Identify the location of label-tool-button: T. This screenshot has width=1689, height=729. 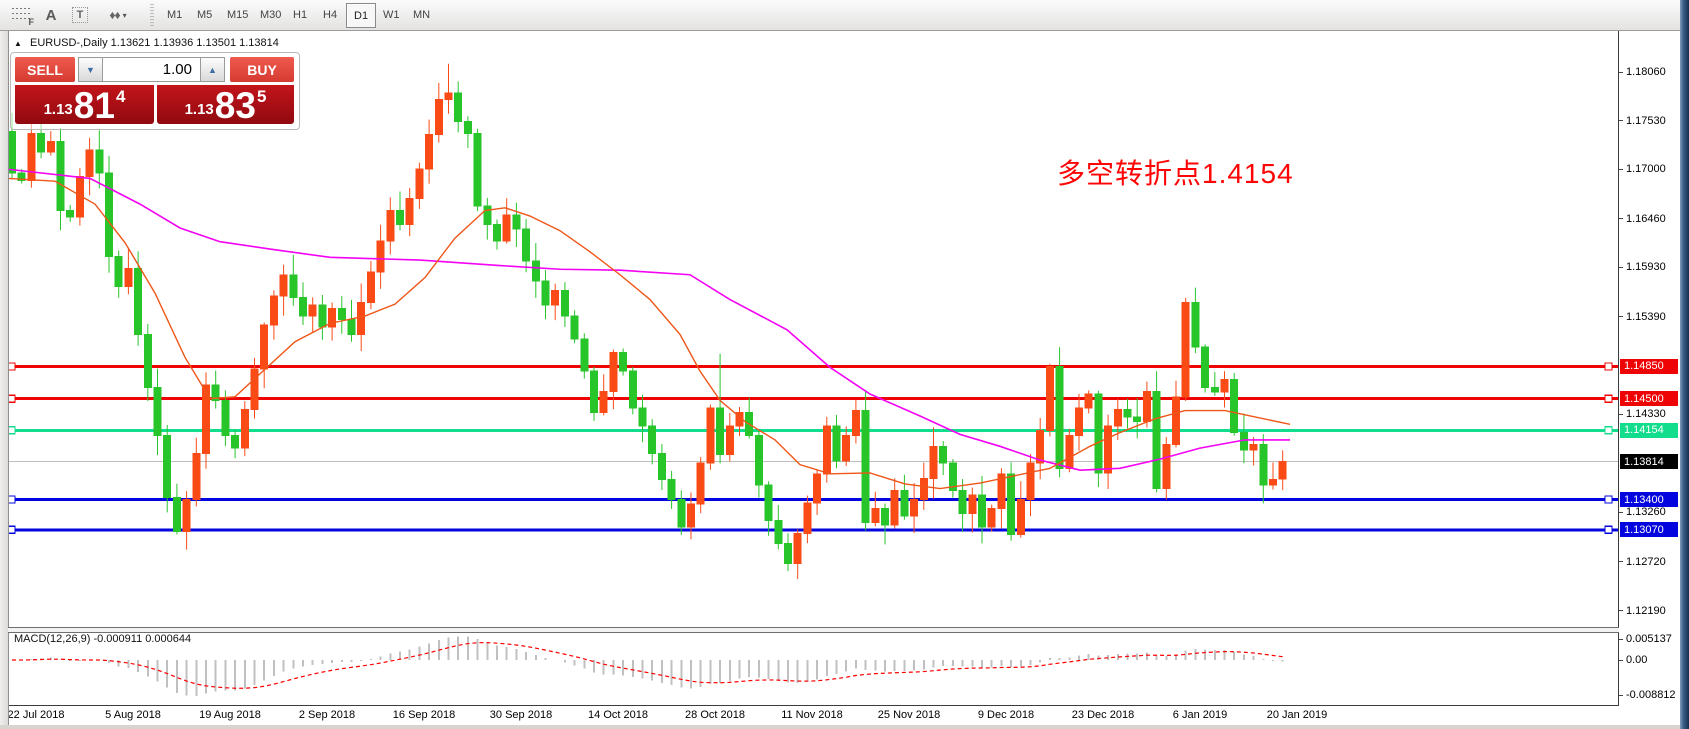
(80, 15).